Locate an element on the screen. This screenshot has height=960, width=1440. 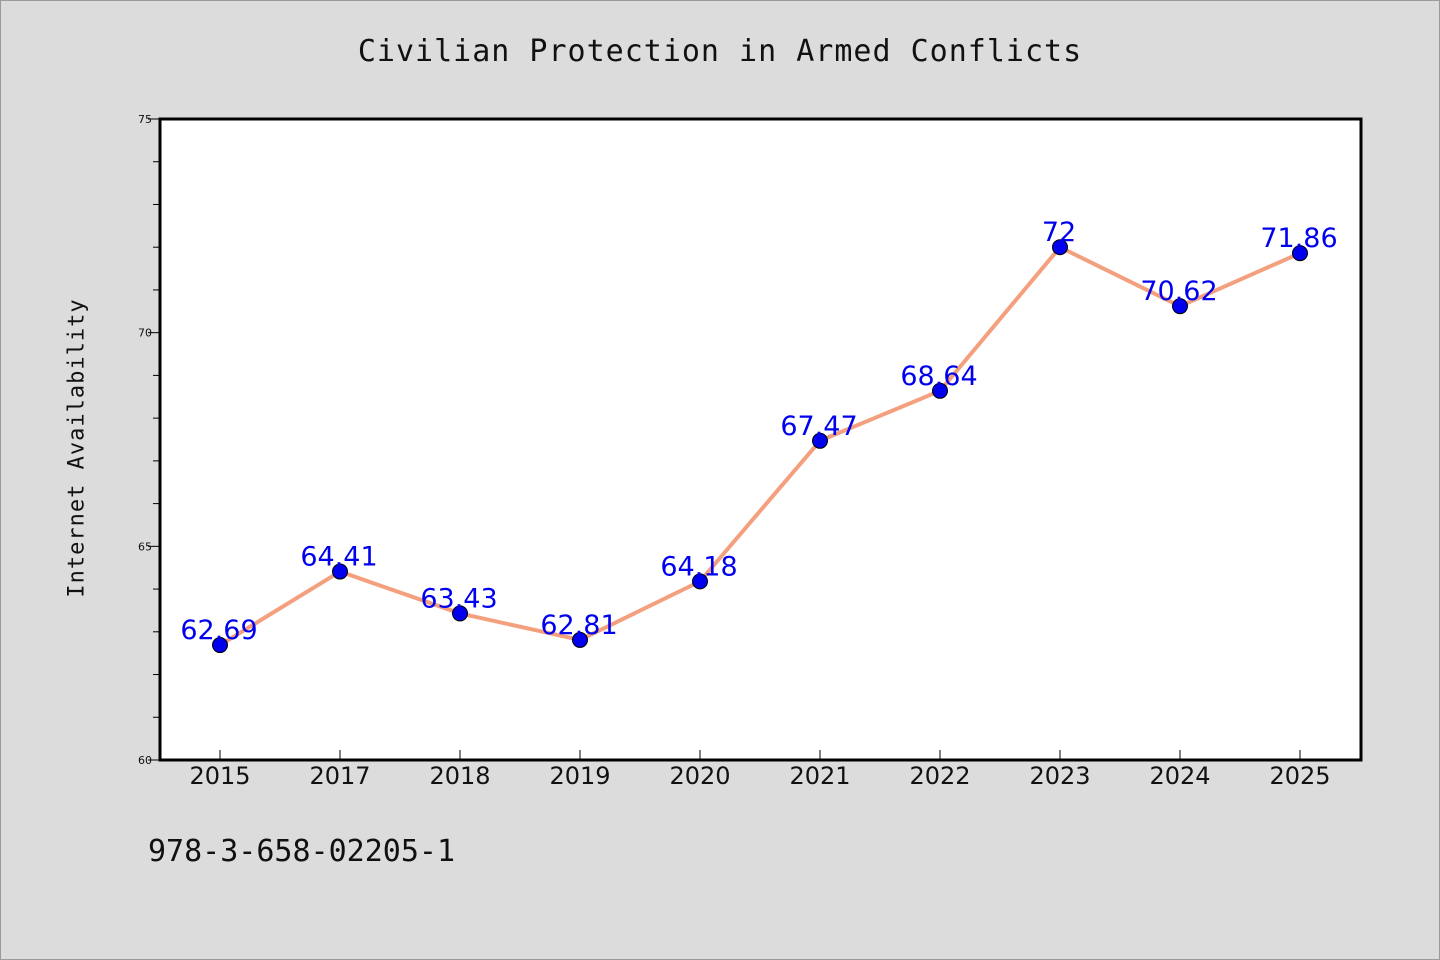
data-label: 64.18 is located at coordinates (698, 566).